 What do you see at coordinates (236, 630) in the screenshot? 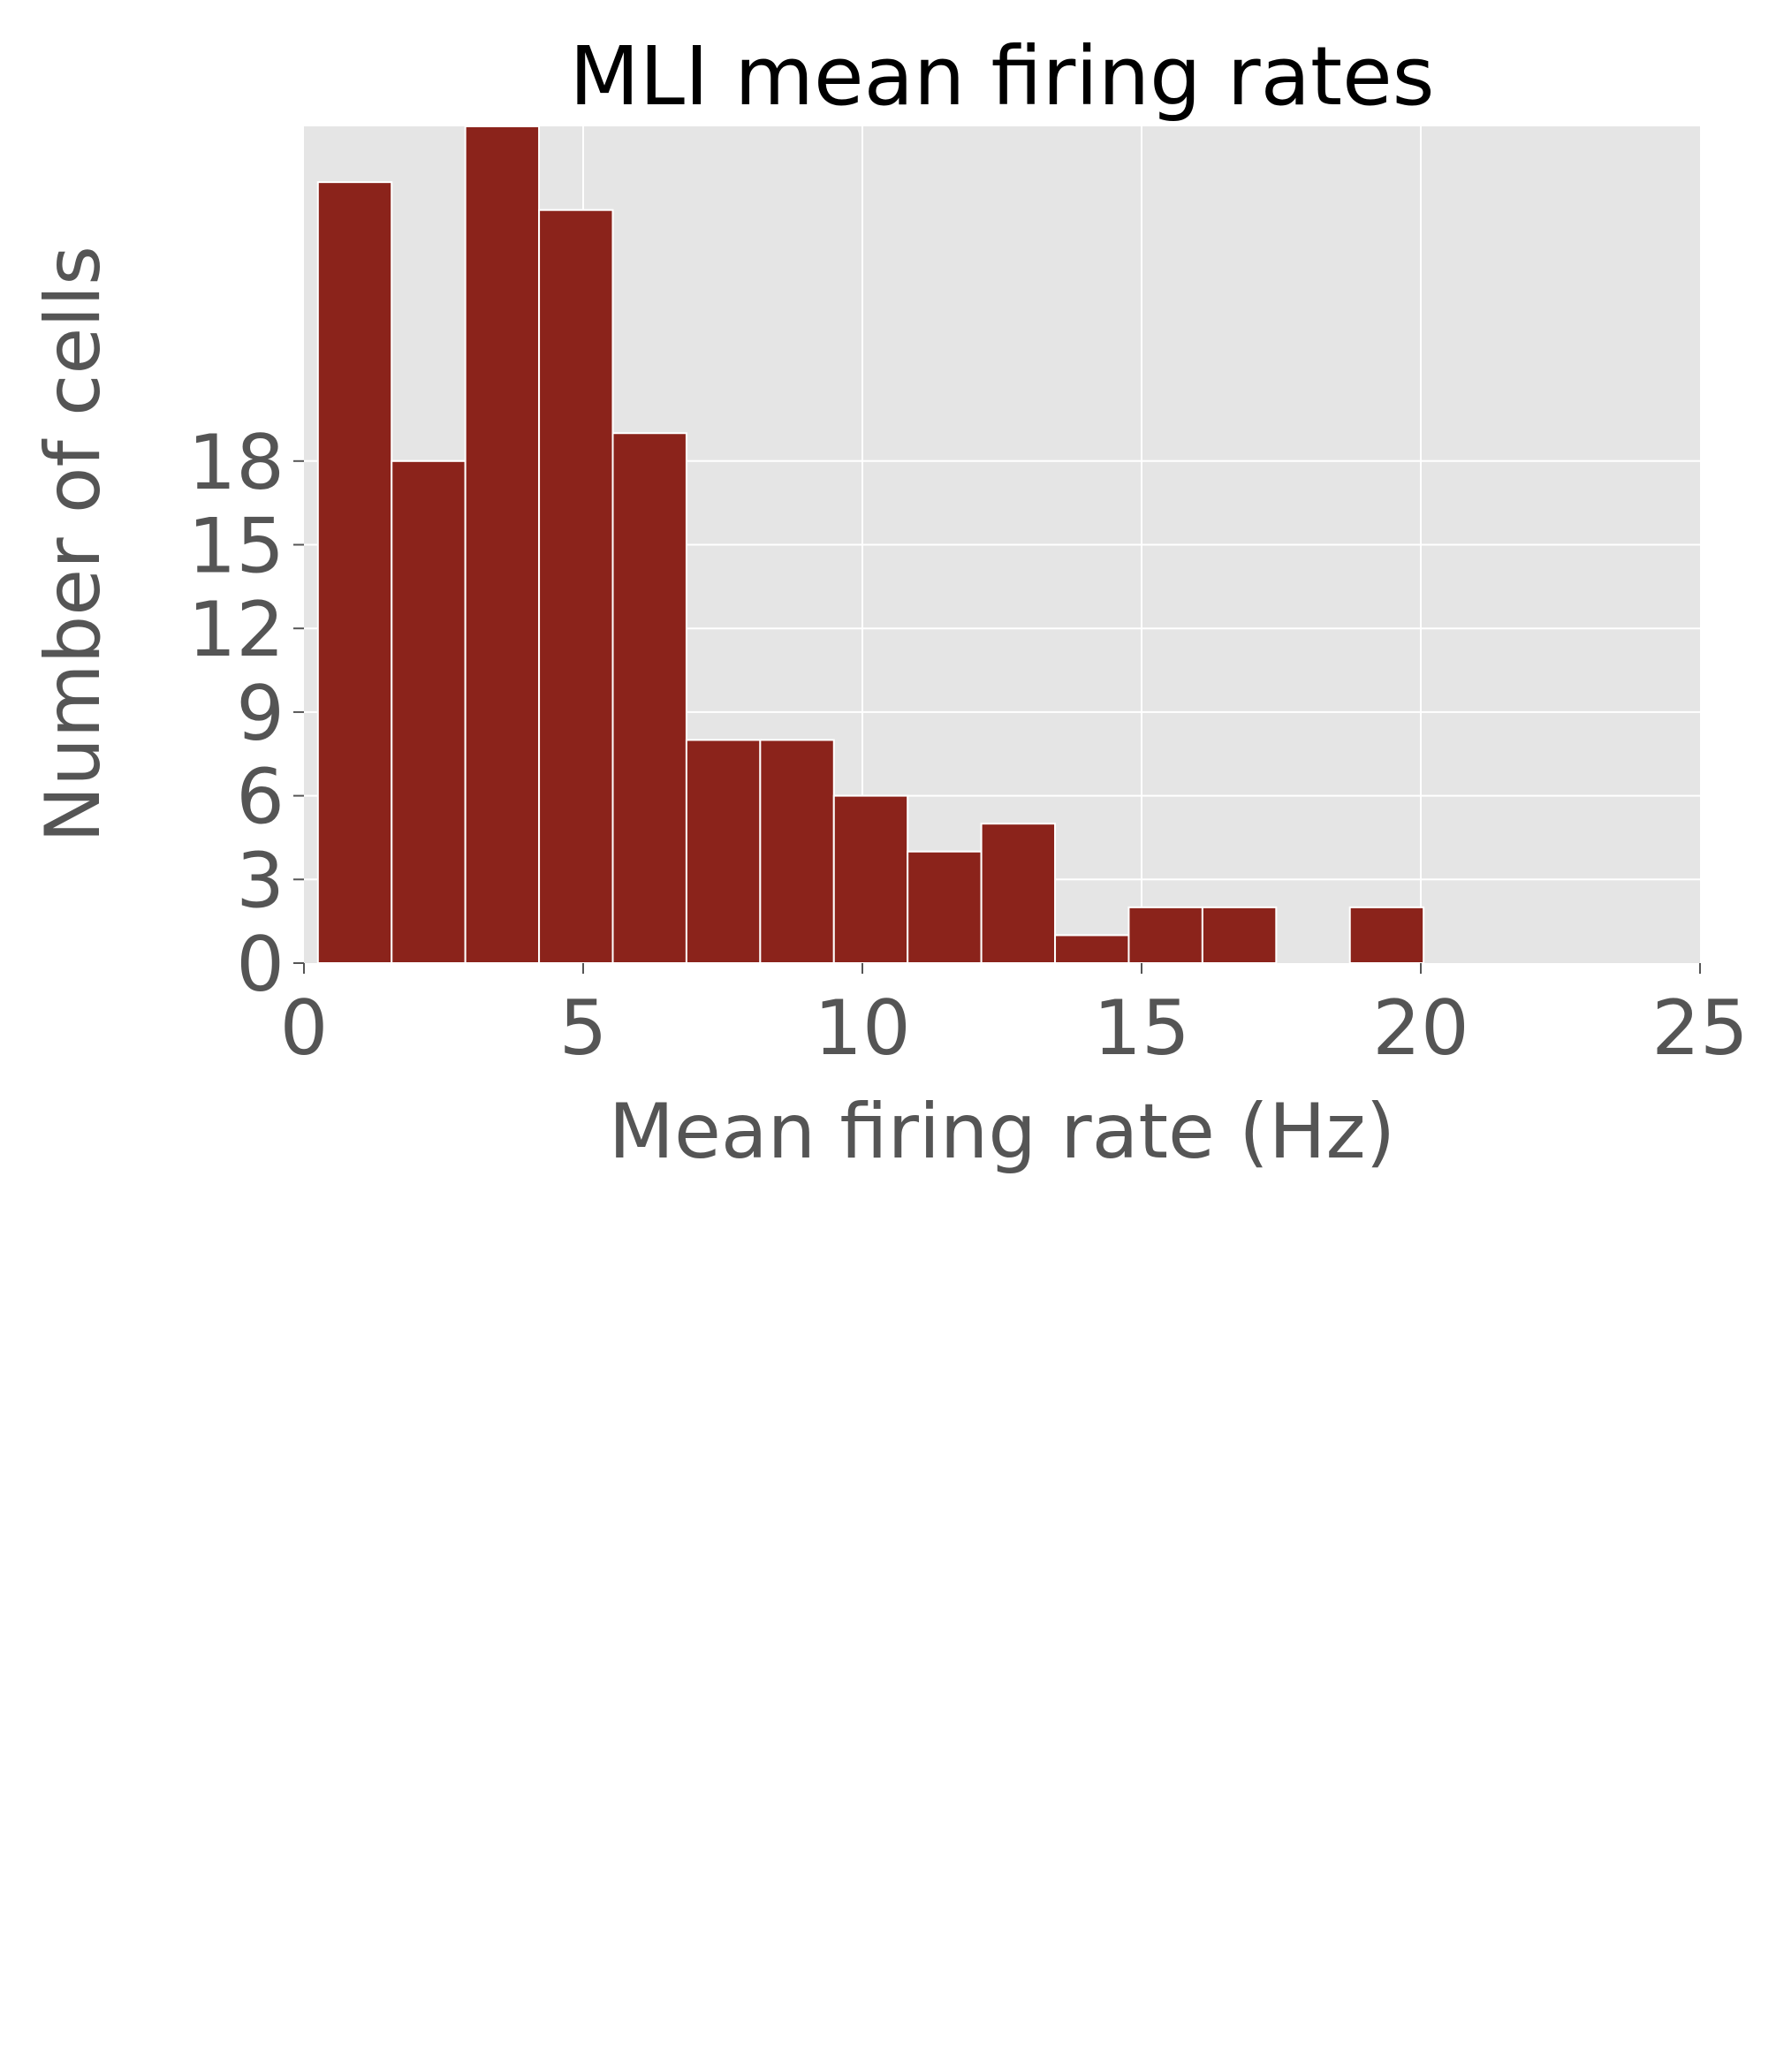
I see `y-tick-label: 12` at bounding box center [236, 630].